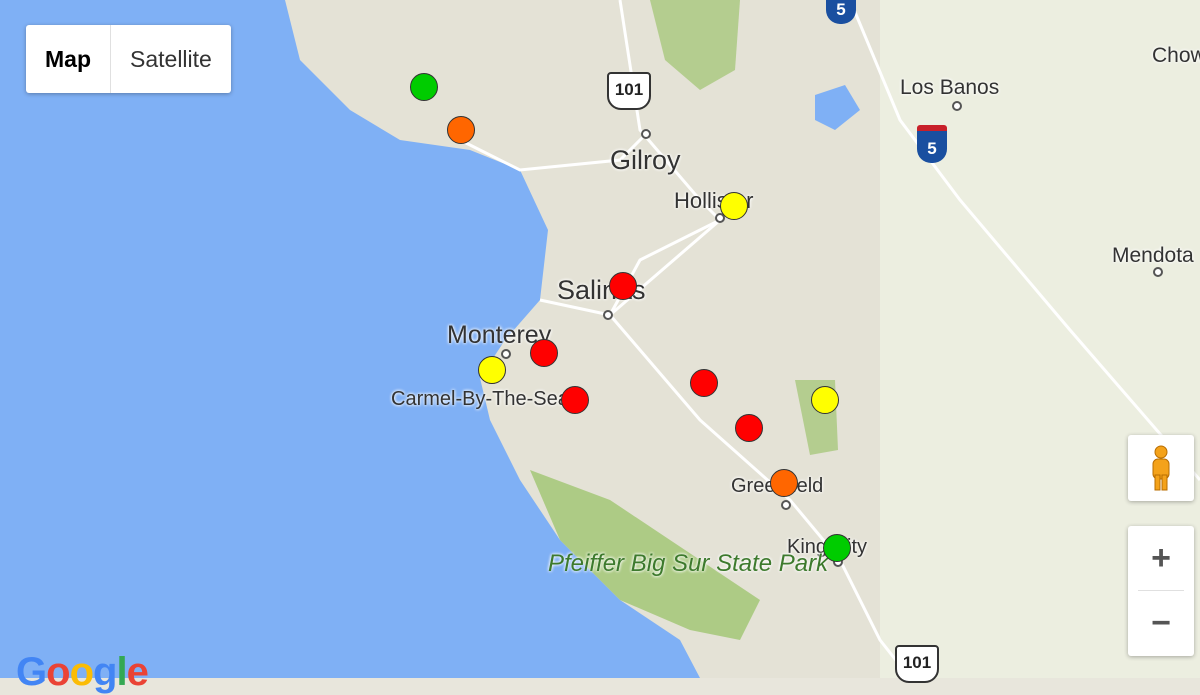 The image size is (1200, 695). I want to click on i-5-shield-north: 5, so click(841, 12).